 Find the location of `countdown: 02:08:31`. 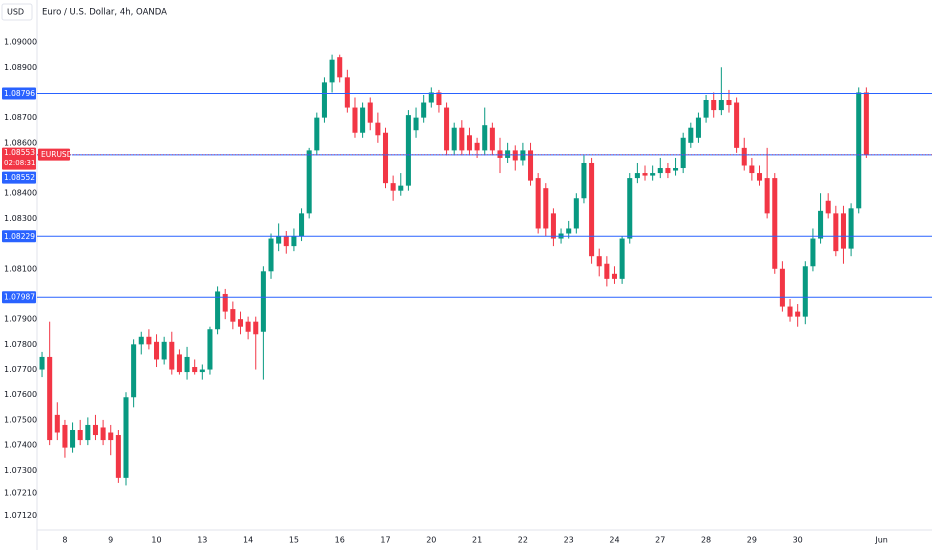

countdown: 02:08:31 is located at coordinates (19, 163).